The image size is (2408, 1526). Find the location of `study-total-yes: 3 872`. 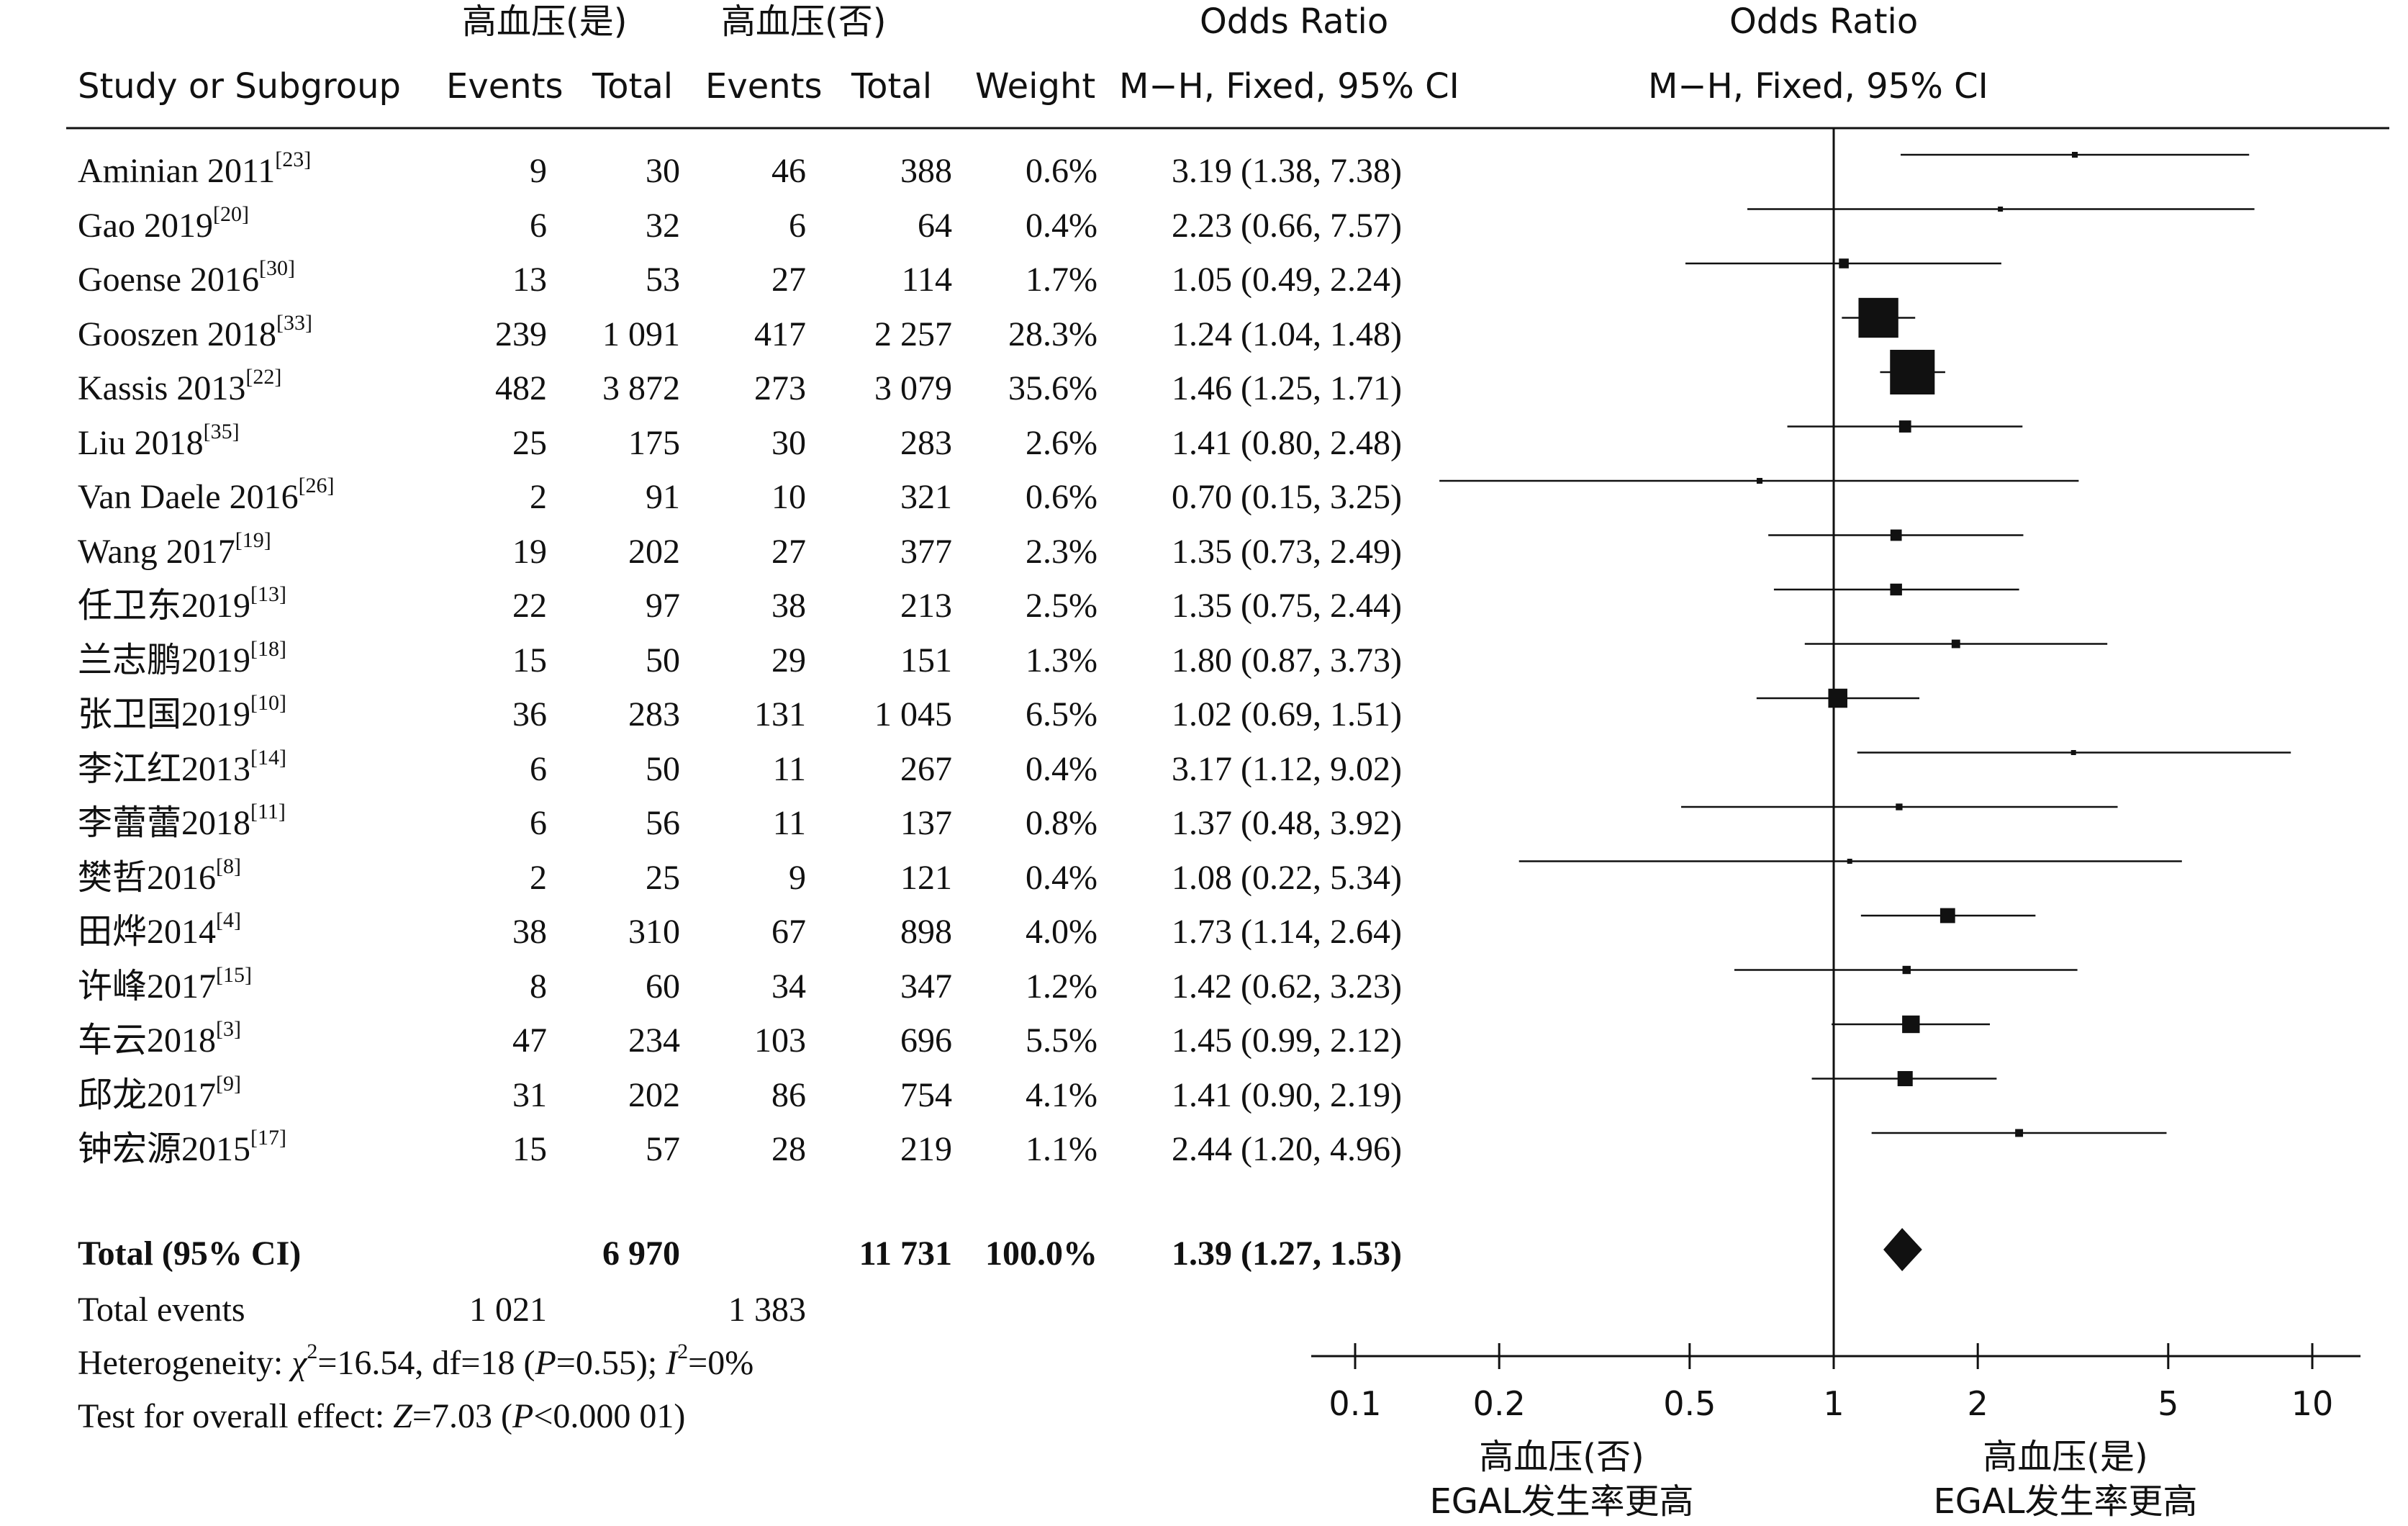

study-total-yes: 3 872 is located at coordinates (641, 388).